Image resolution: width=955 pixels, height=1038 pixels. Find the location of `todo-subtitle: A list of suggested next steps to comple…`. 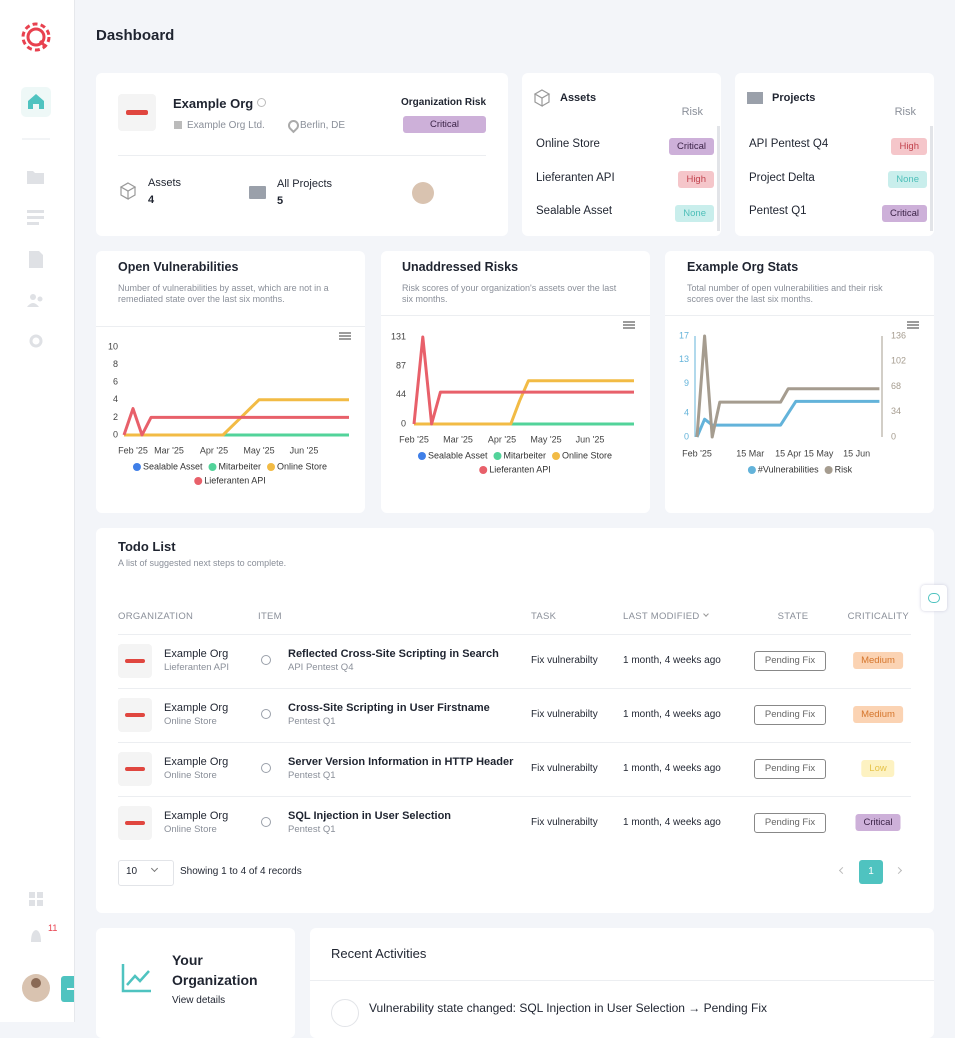

todo-subtitle: A list of suggested next steps to comple… is located at coordinates (202, 563).